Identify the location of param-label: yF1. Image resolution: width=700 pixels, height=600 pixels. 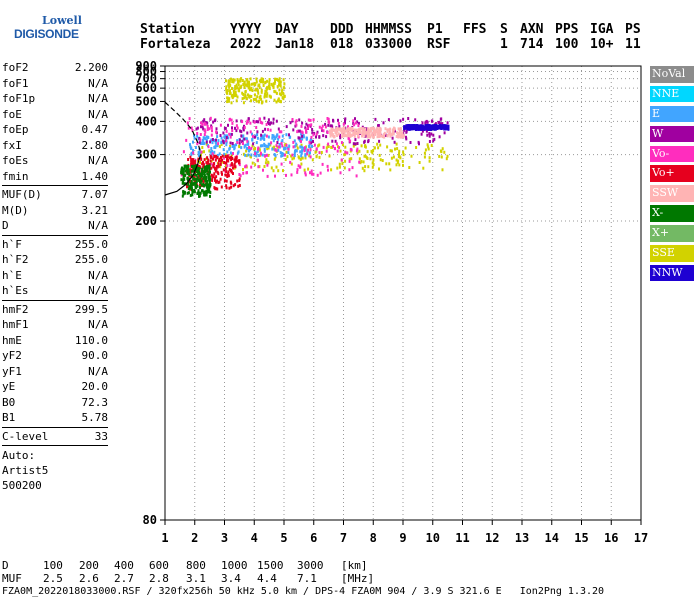
(12, 371).